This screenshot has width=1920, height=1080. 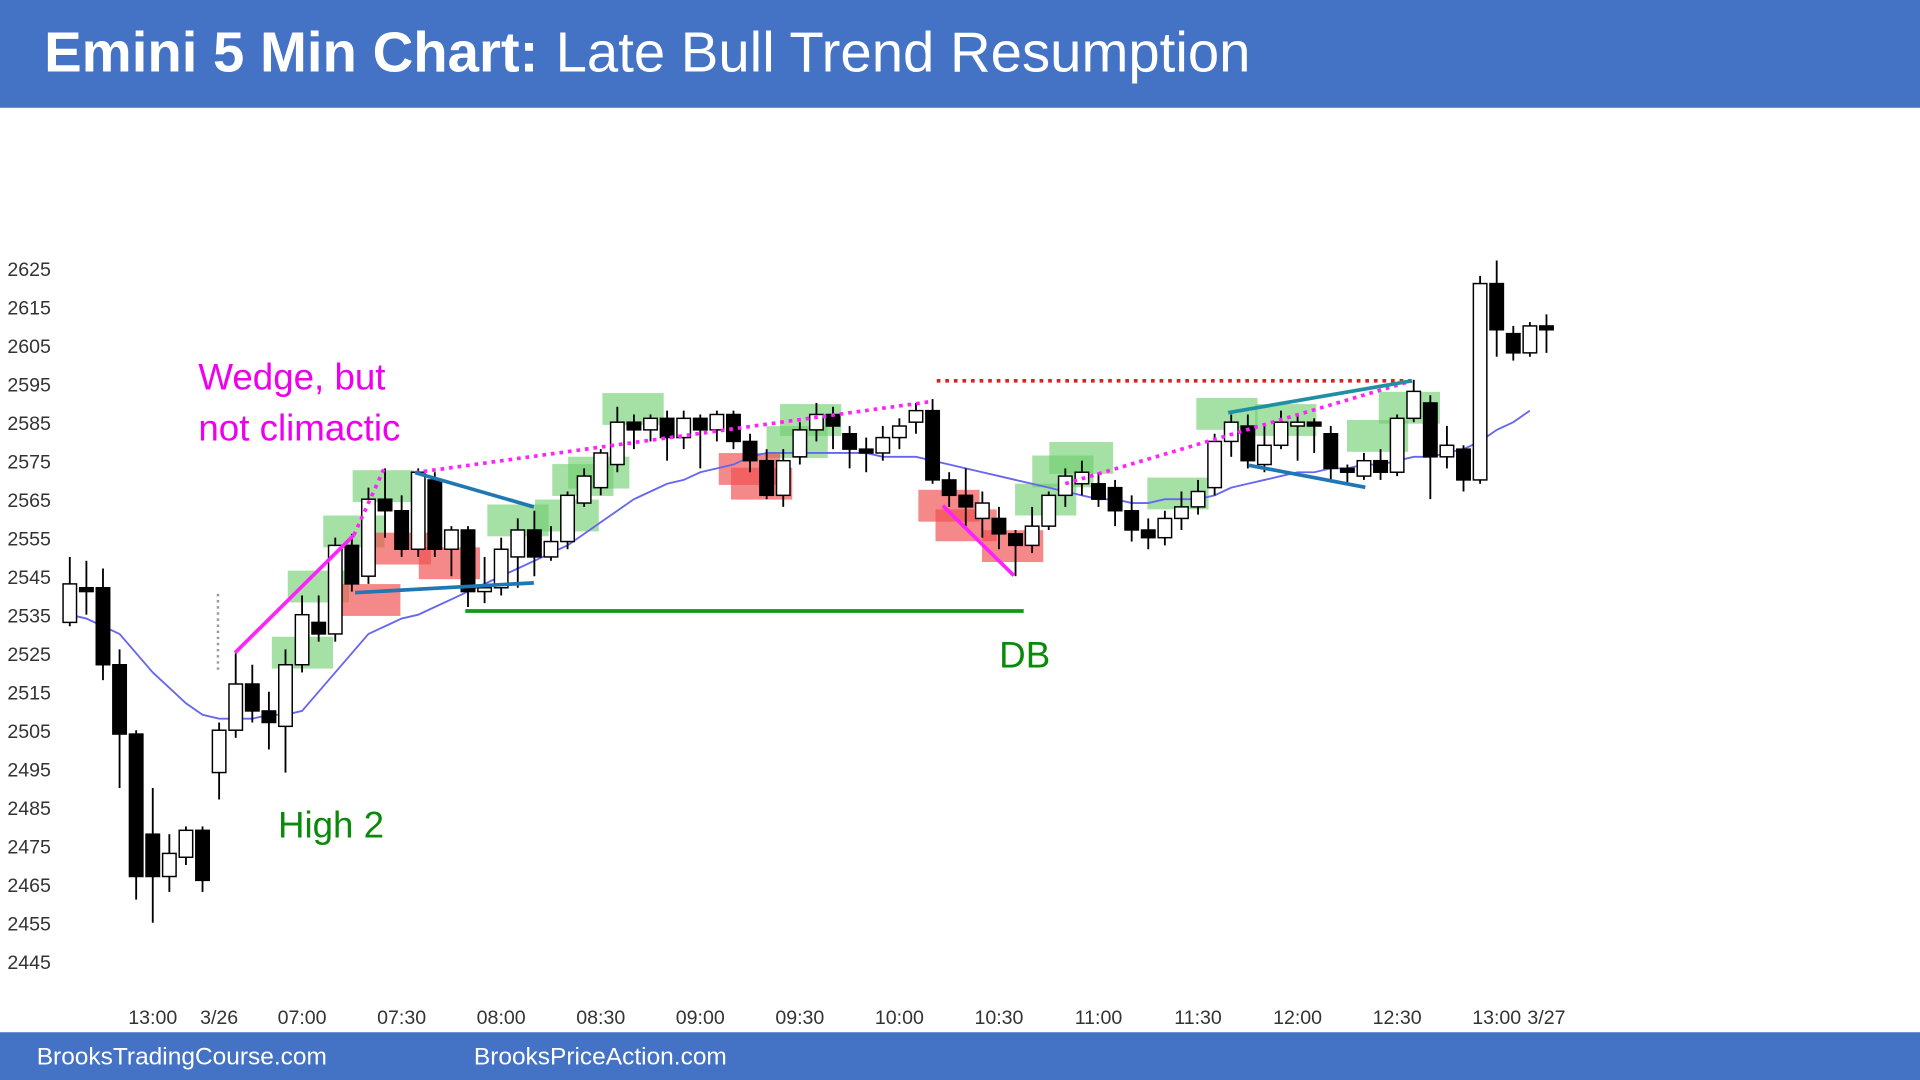 What do you see at coordinates (29, 501) in the screenshot?
I see `y-tick-label: 2565` at bounding box center [29, 501].